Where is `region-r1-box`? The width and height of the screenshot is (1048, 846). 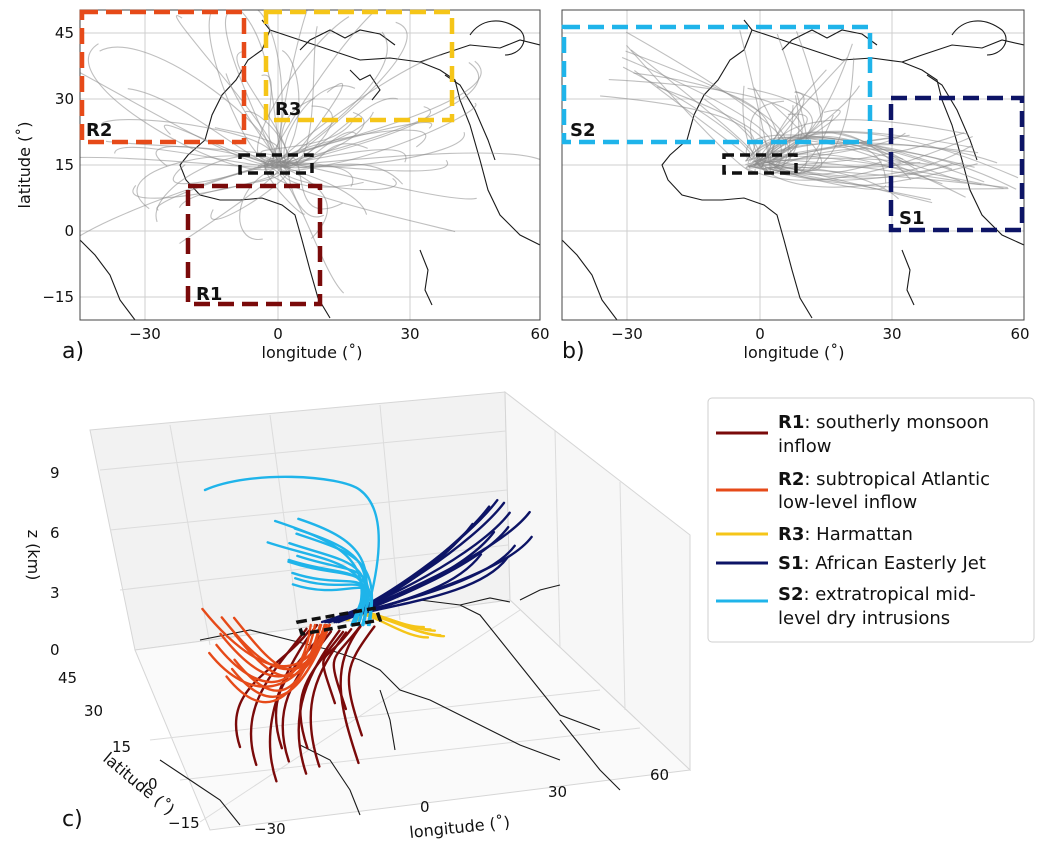
region-r1-box is located at coordinates (254, 245).